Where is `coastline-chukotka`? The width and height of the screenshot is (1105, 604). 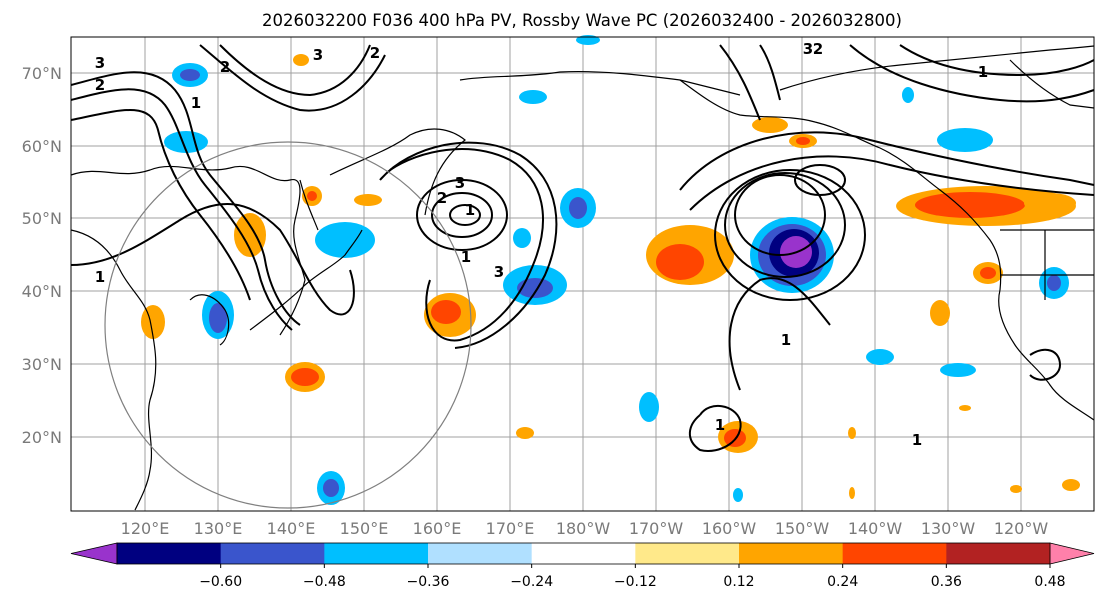
coastline-chukotka is located at coordinates (600, 83).